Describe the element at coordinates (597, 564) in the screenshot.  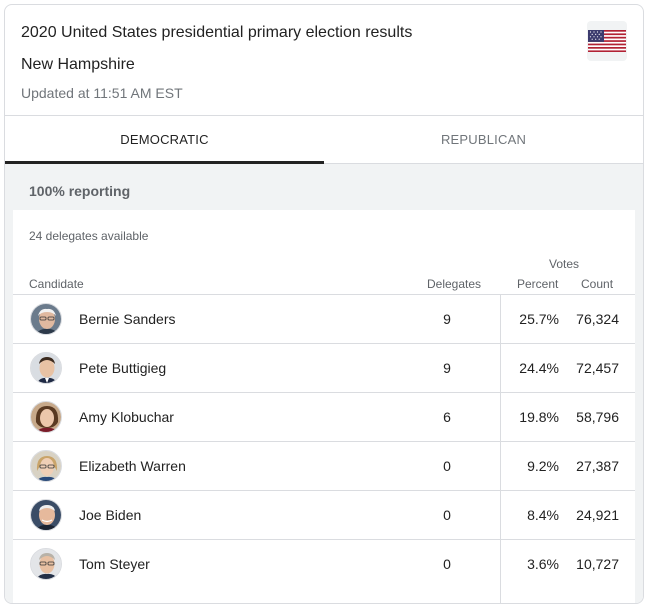
I see `candidate-count: 10,727` at that location.